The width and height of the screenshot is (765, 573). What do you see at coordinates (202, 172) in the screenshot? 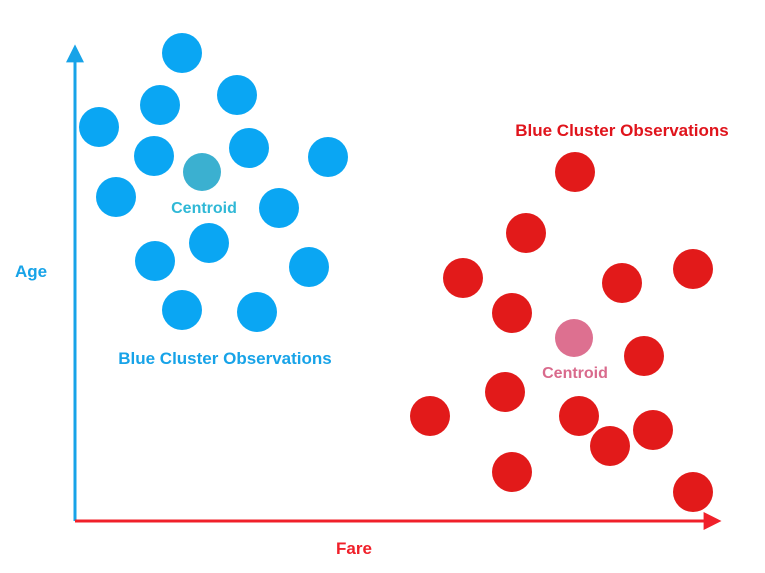
I see `blue-centroid` at bounding box center [202, 172].